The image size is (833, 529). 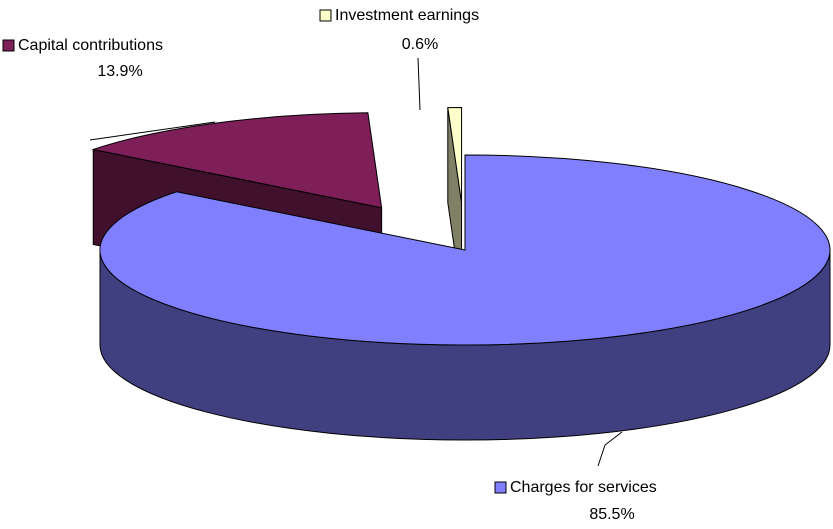 I want to click on value-label: 0.6%, so click(x=420, y=44).